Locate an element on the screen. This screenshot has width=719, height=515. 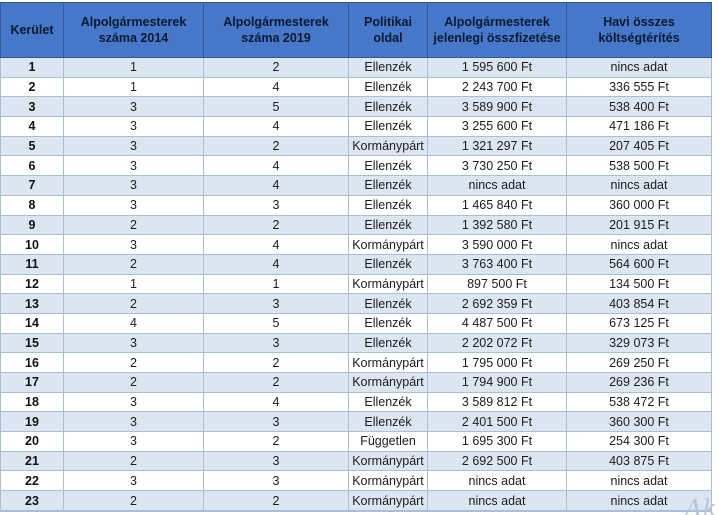
cell-kerulet: 18 is located at coordinates (32, 402).